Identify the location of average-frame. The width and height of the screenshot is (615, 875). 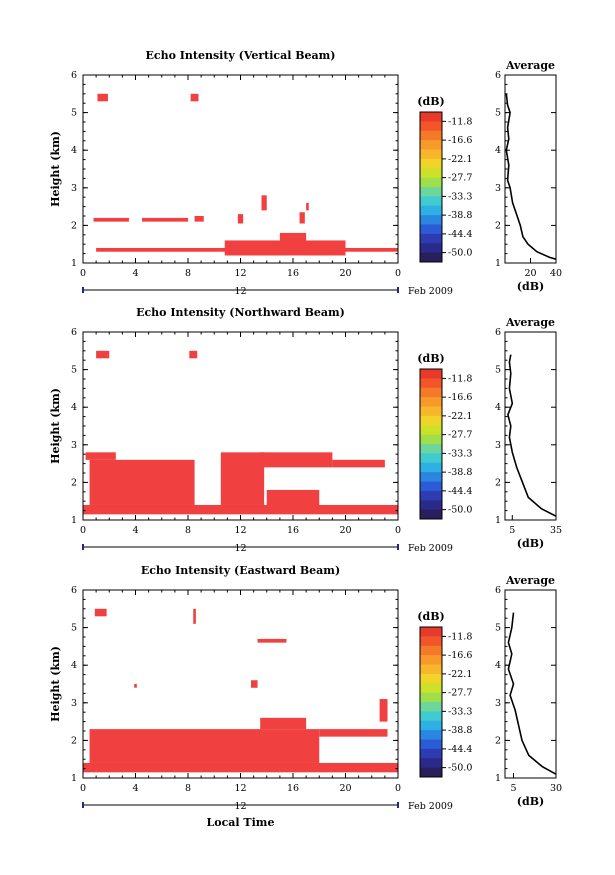
(530, 426).